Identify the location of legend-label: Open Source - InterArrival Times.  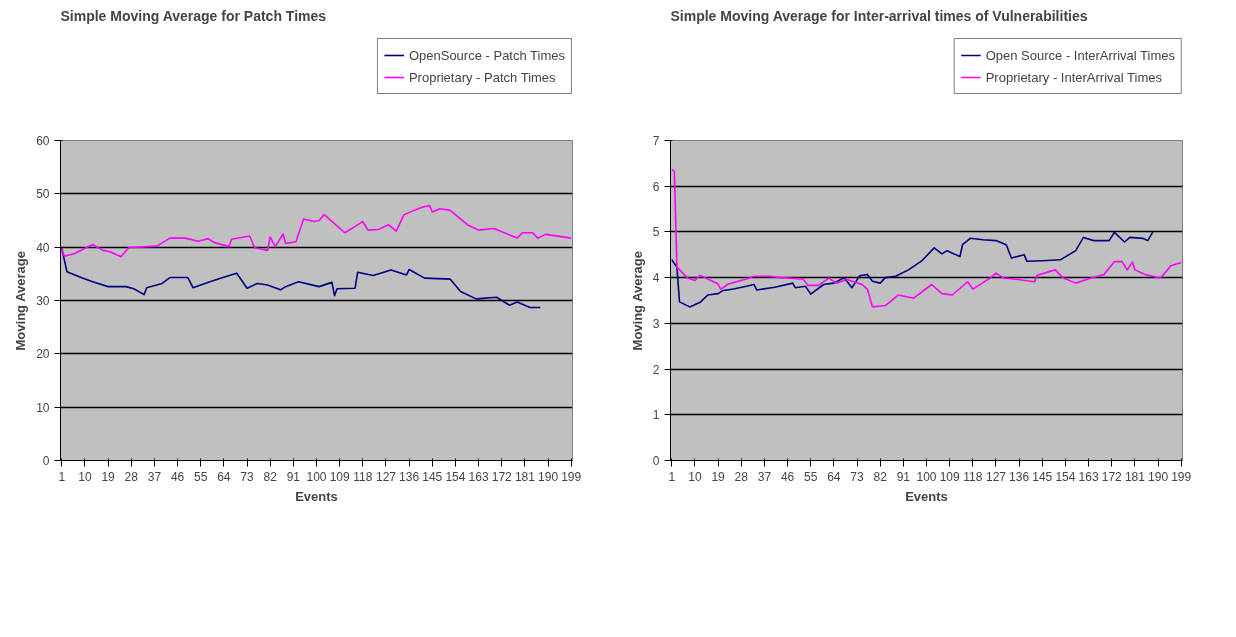
(1080, 55).